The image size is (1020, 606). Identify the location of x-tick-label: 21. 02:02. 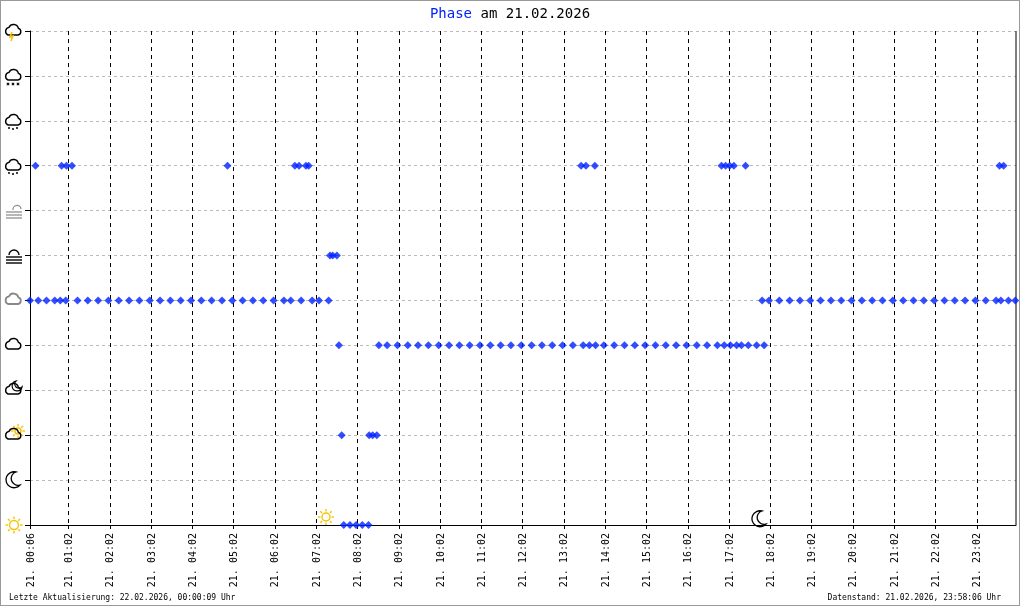
(110, 560).